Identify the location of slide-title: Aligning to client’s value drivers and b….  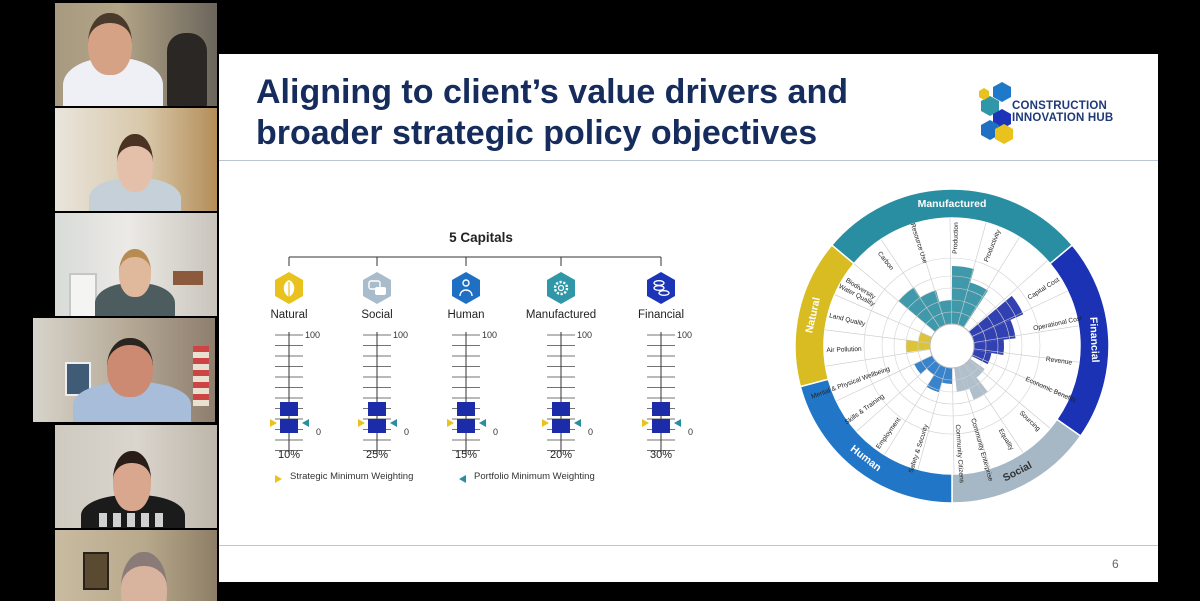
(552, 113).